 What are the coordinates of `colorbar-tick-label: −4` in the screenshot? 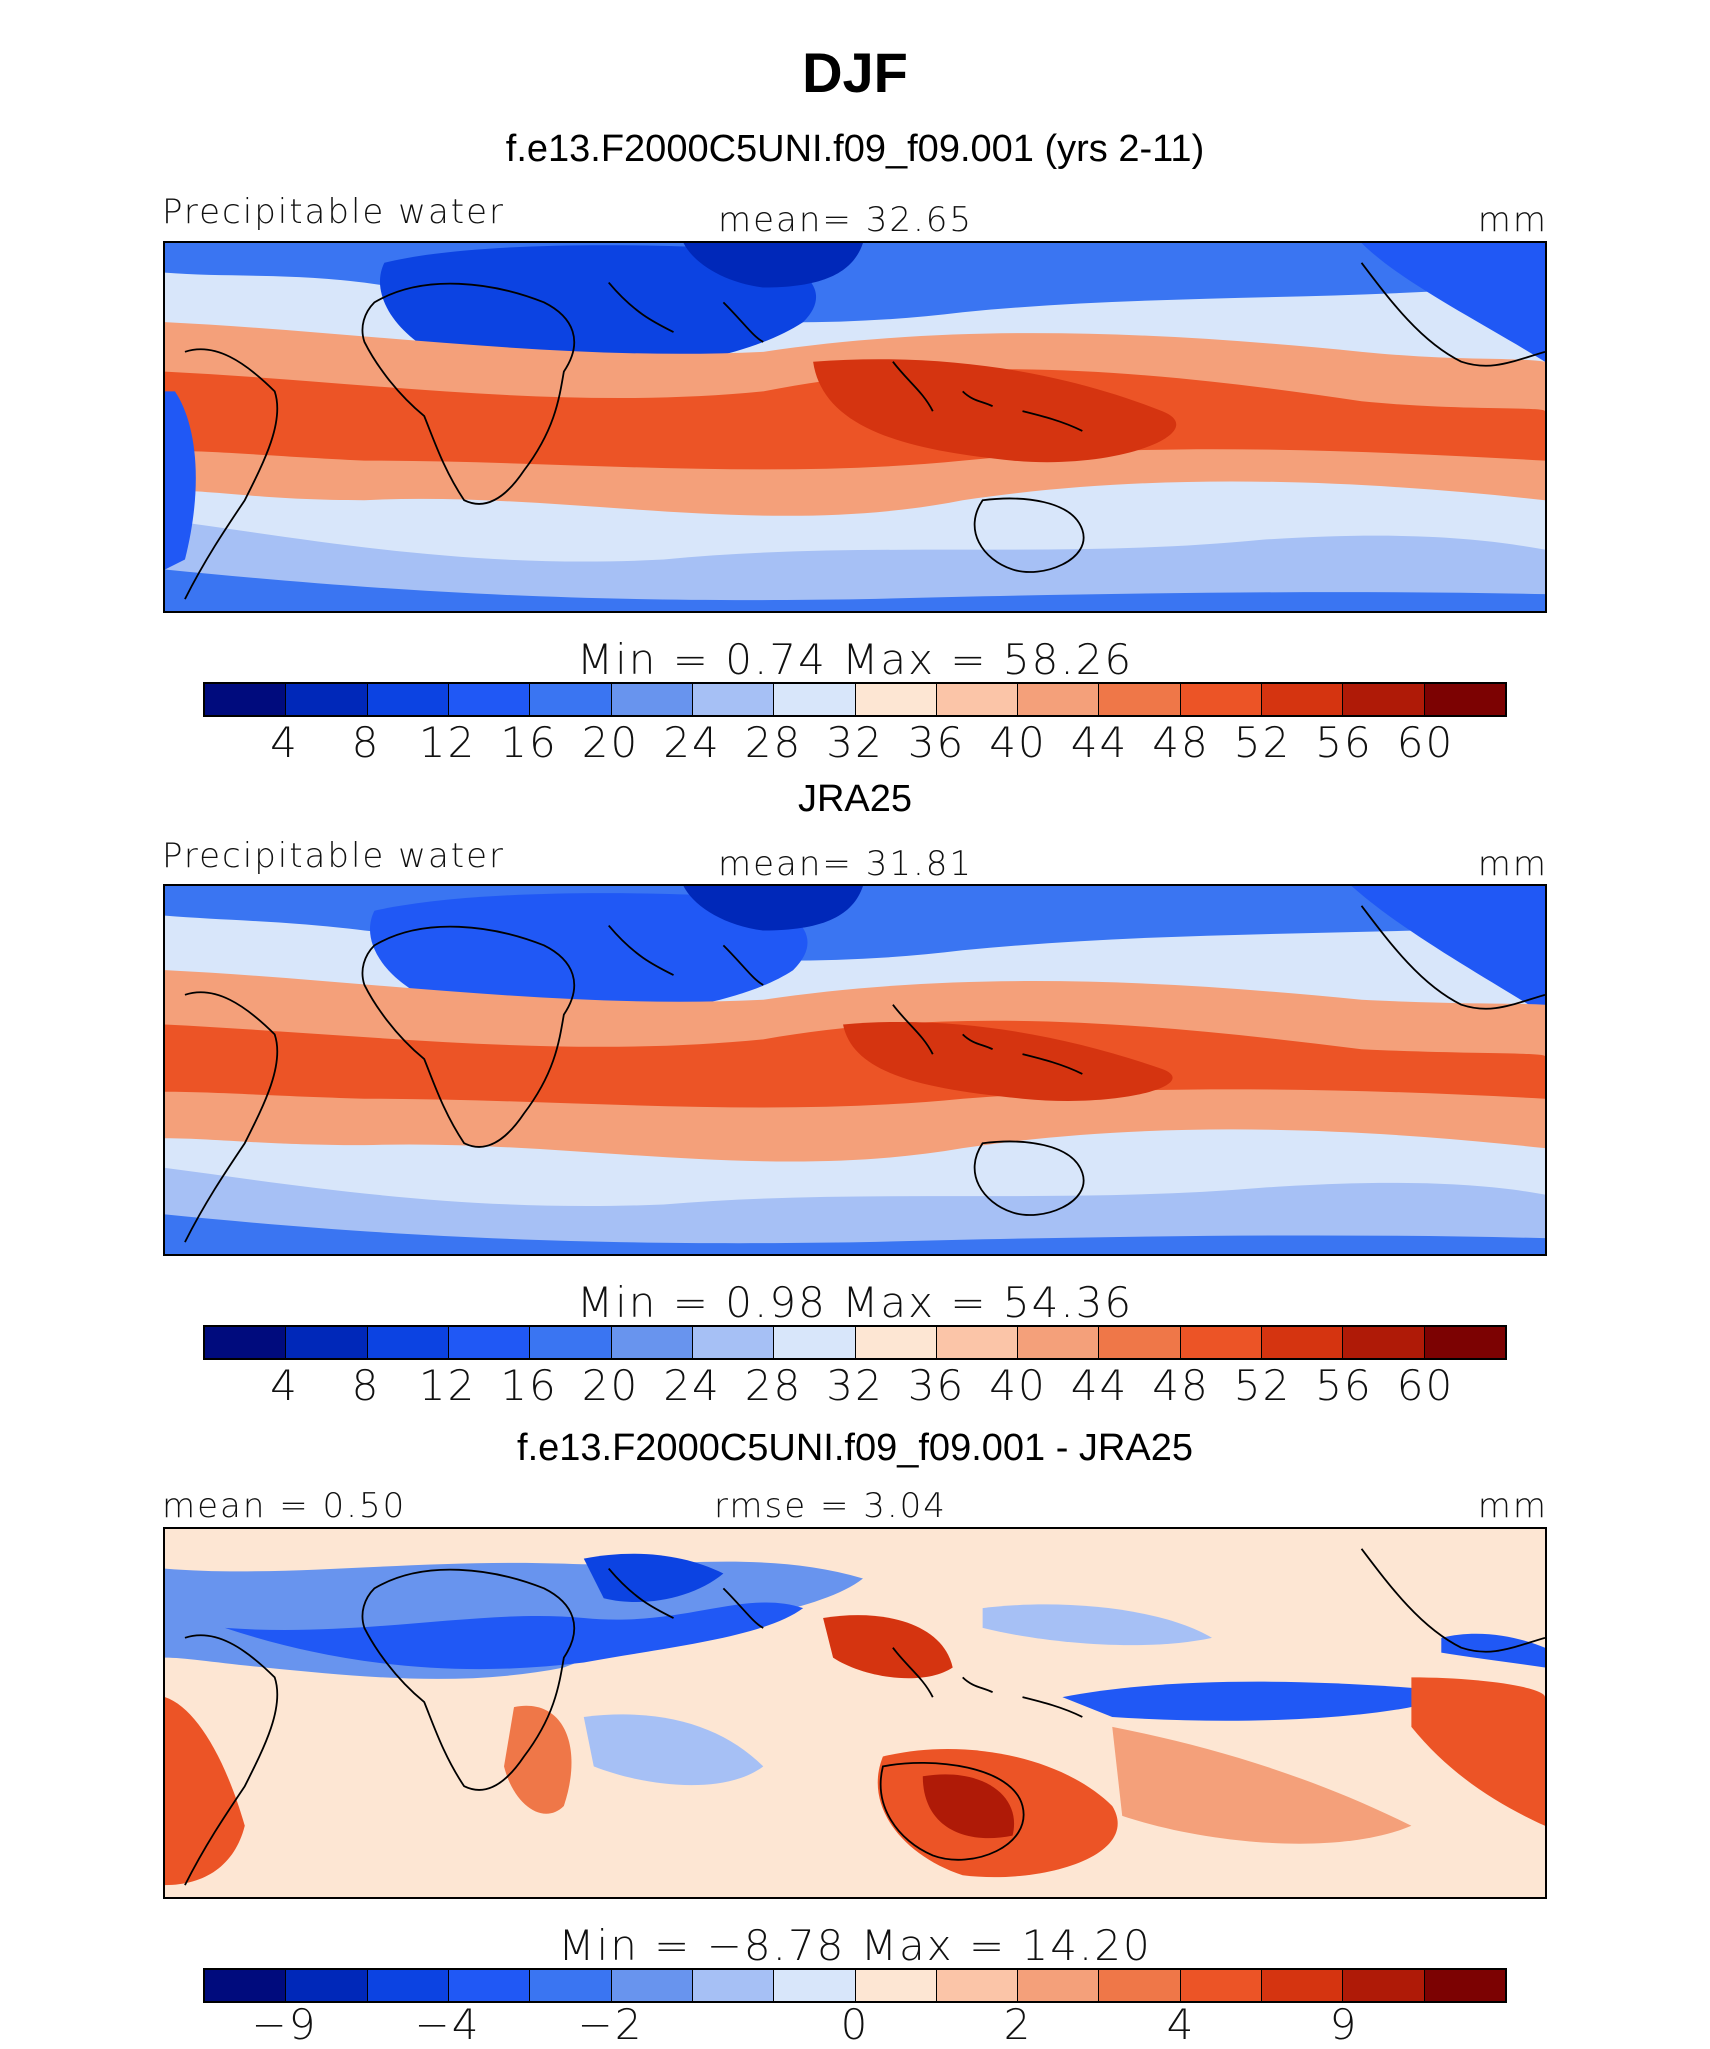 It's located at (447, 2024).